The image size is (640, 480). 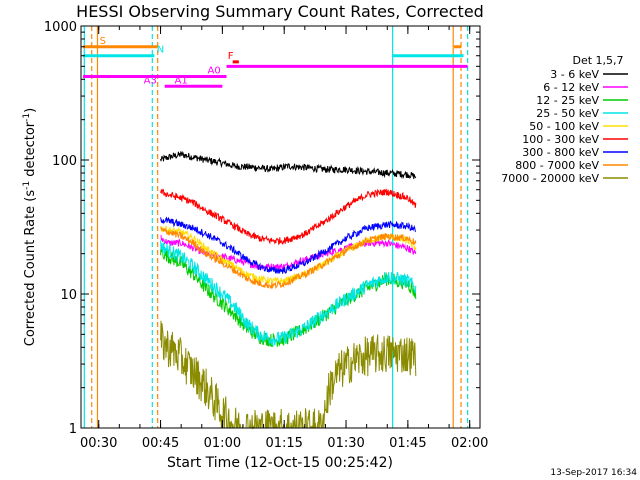 I want to click on y-tick-label: 1, so click(x=73, y=429).